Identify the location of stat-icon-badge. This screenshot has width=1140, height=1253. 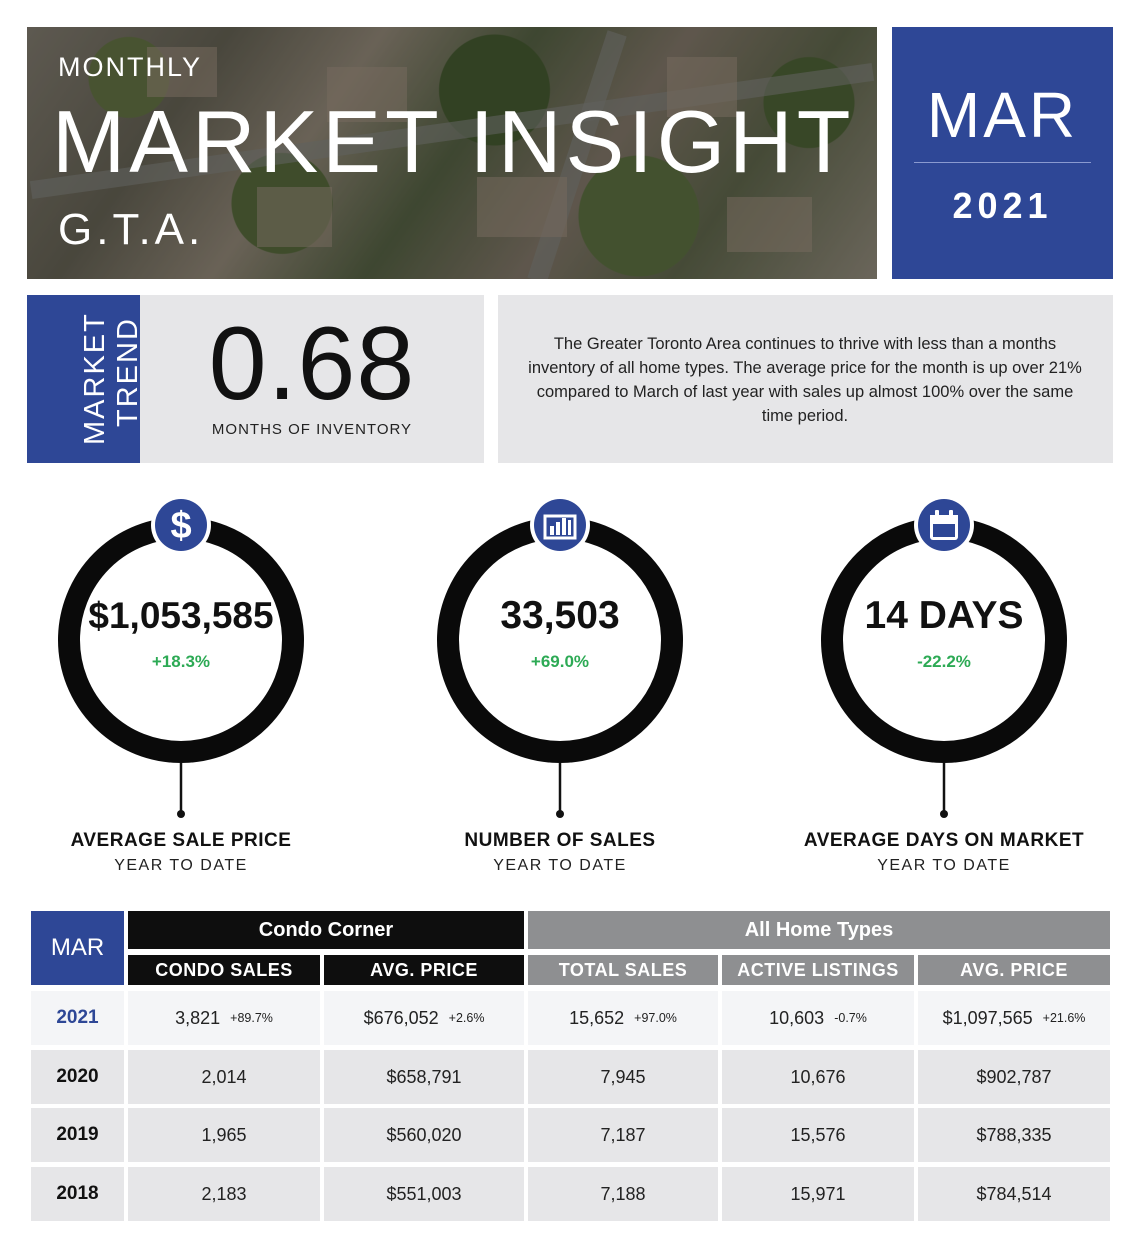
(181, 525).